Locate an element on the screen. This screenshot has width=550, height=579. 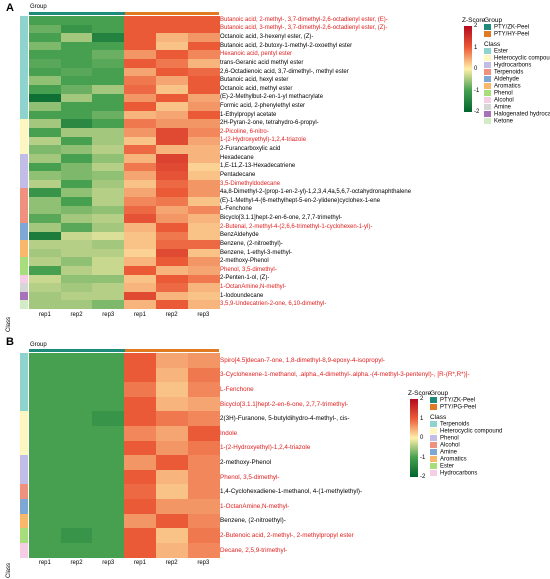
legend-item-label: Amine is located at coordinates (449, 452).